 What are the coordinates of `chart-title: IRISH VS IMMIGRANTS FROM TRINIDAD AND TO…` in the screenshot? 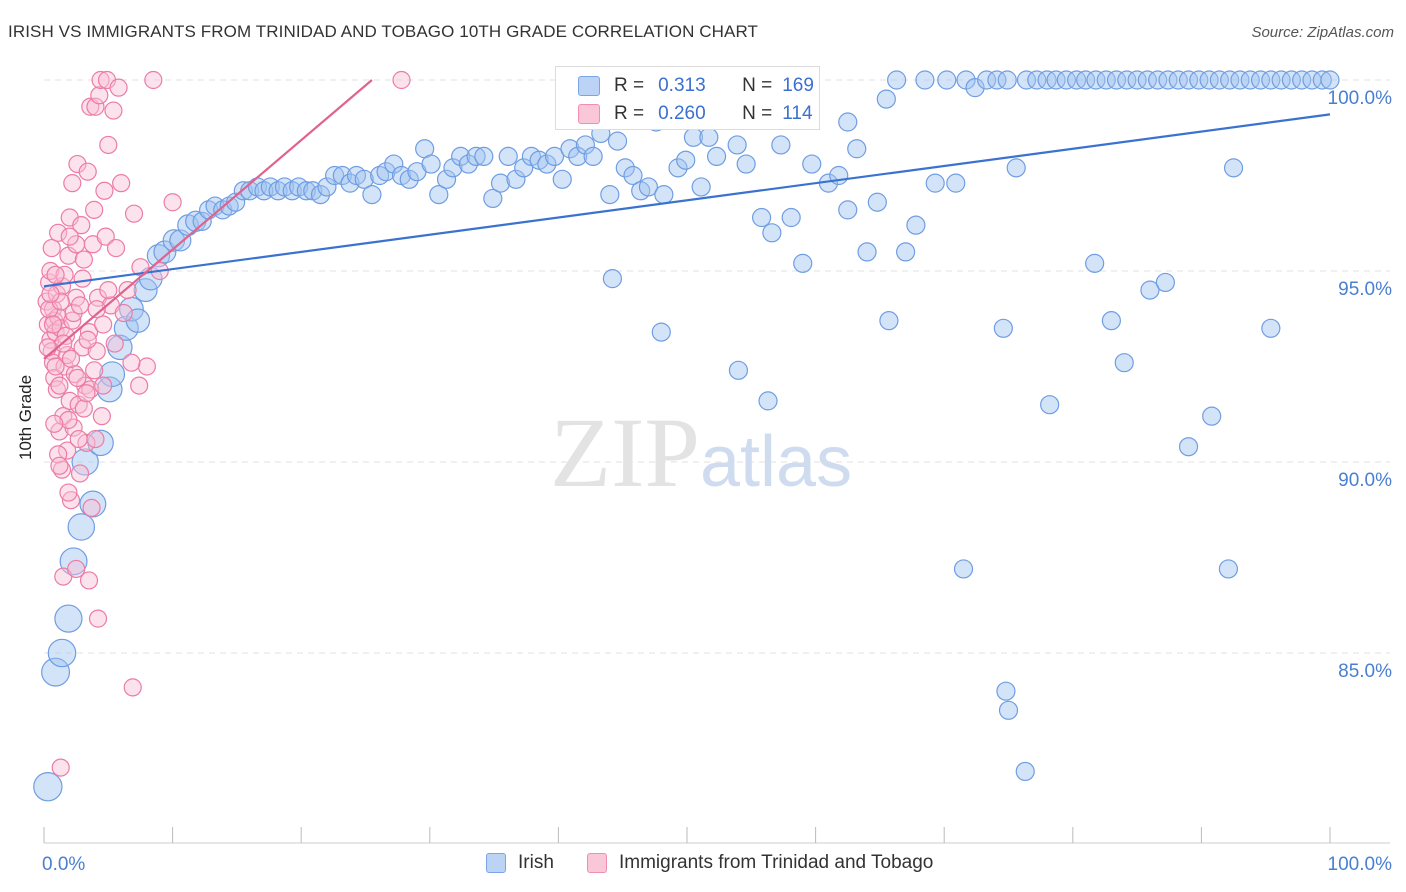 It's located at (383, 31).